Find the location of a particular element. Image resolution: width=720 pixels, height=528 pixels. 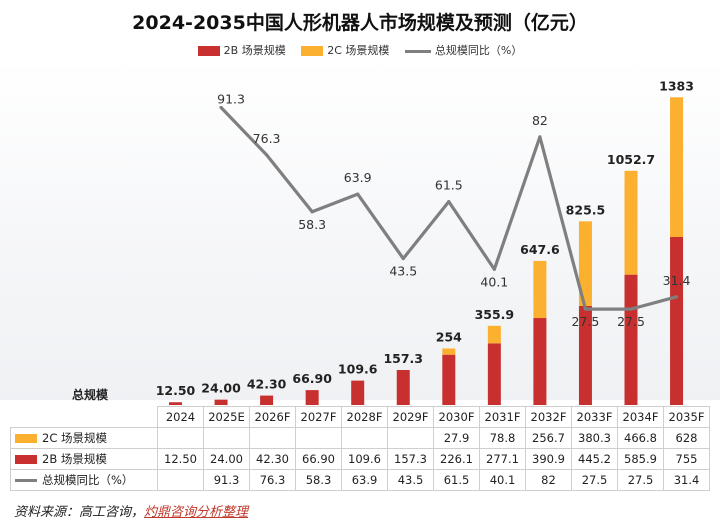

yoy-label: 82 is located at coordinates (540, 120).